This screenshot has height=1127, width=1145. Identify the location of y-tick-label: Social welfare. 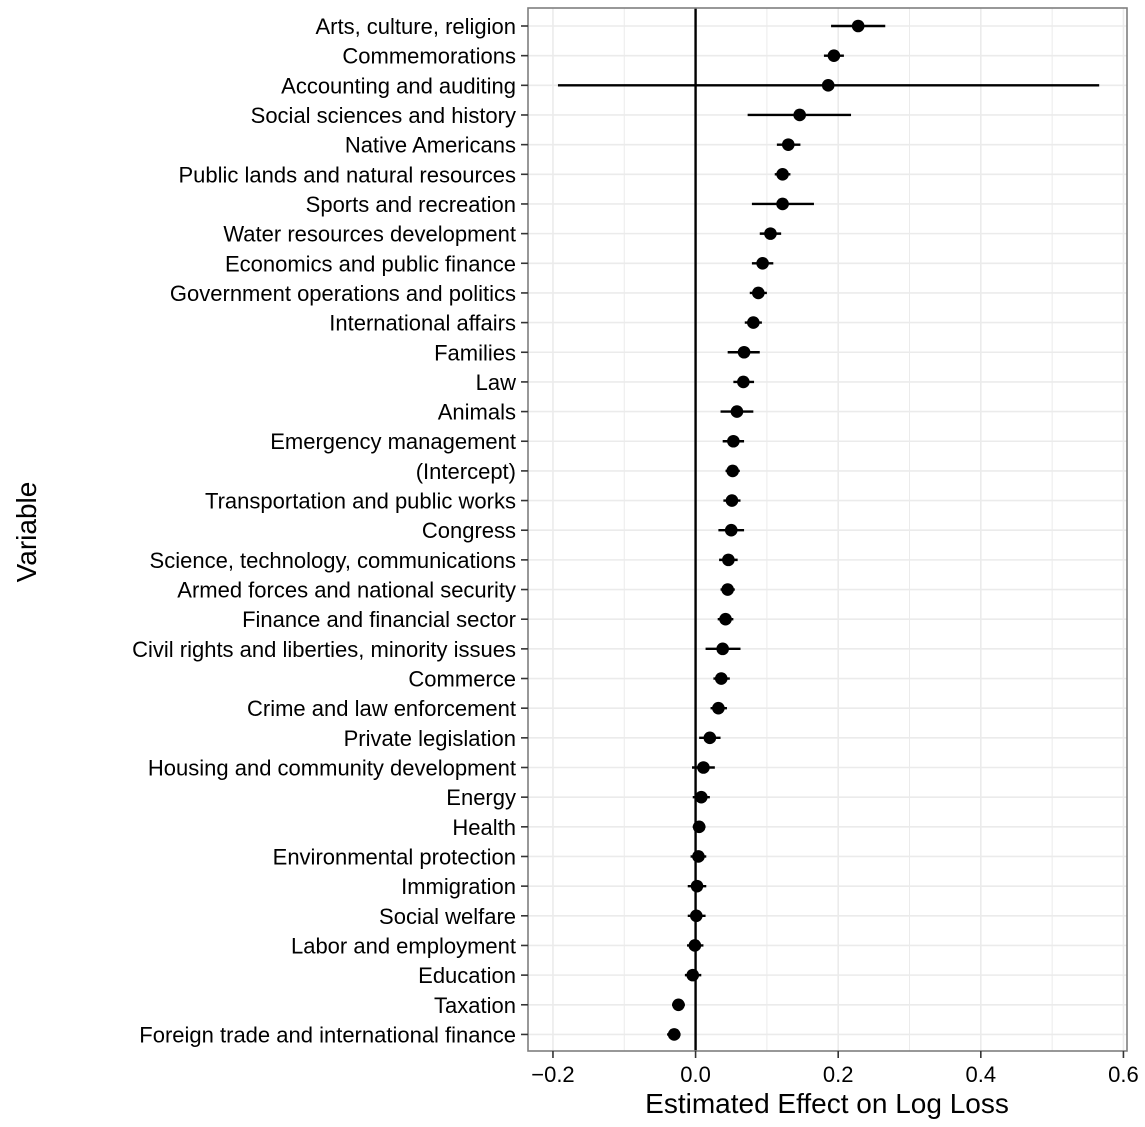
(447, 916).